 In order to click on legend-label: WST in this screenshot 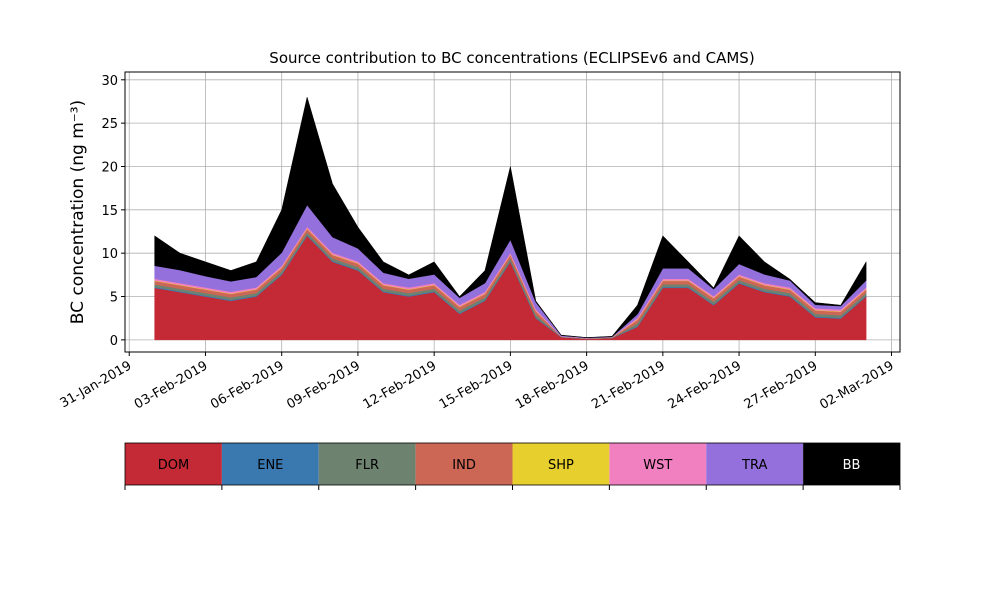, I will do `click(657, 465)`.